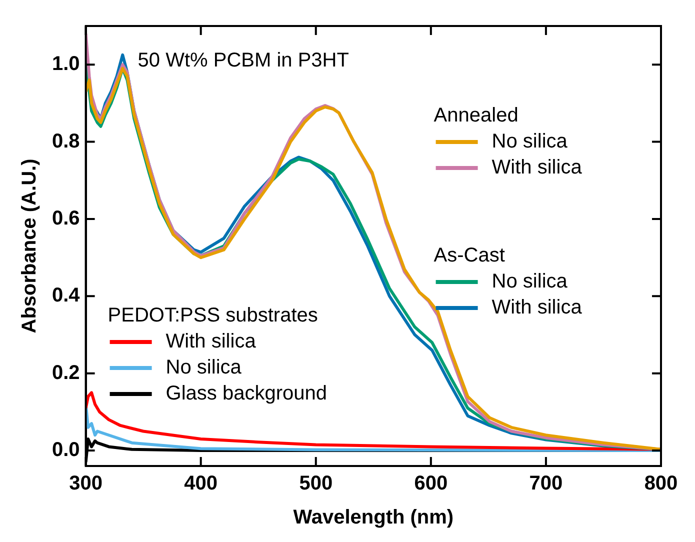  I want to click on annotation: PEDOT:PSS substrates, so click(213, 315).